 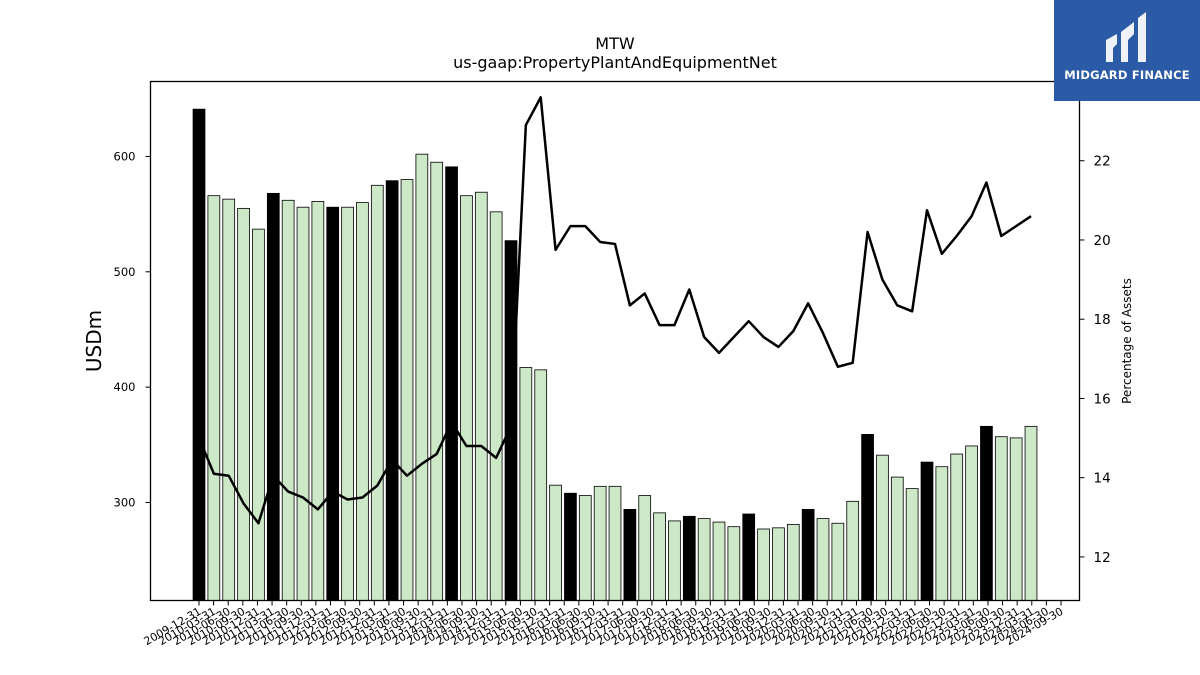 I want to click on y-tick-label: 500, so click(x=125, y=272).